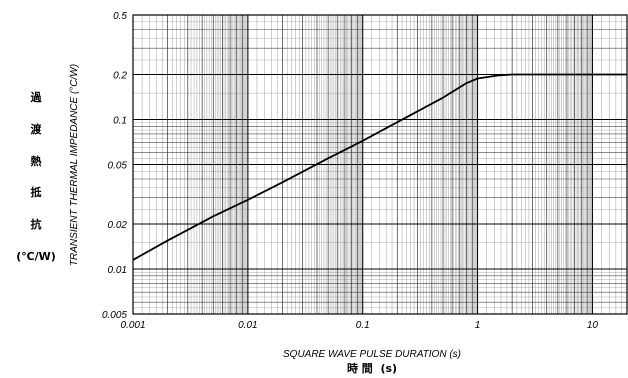  I want to click on x-tick-label: 0.001, so click(132, 325).